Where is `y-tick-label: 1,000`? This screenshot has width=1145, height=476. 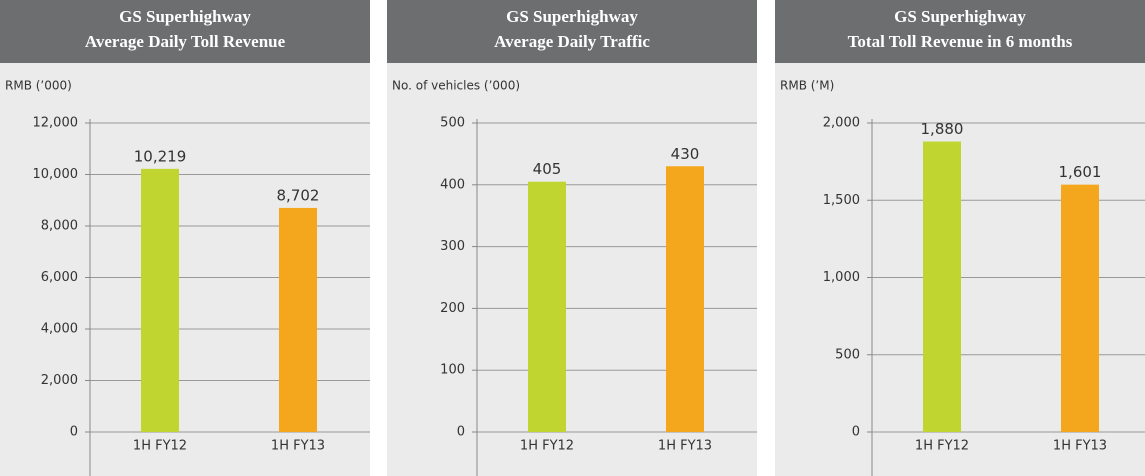
y-tick-label: 1,000 is located at coordinates (841, 277).